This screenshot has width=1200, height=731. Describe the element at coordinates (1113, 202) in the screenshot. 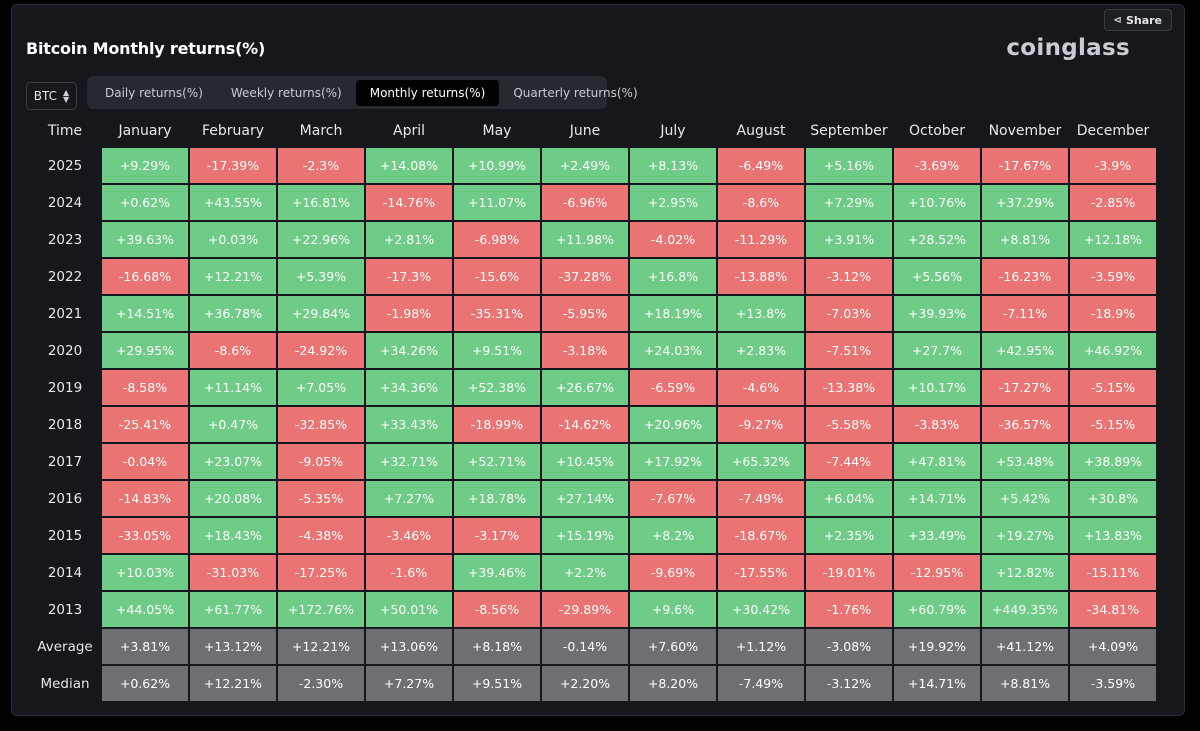

I see `return-cell: -2.85%` at that location.